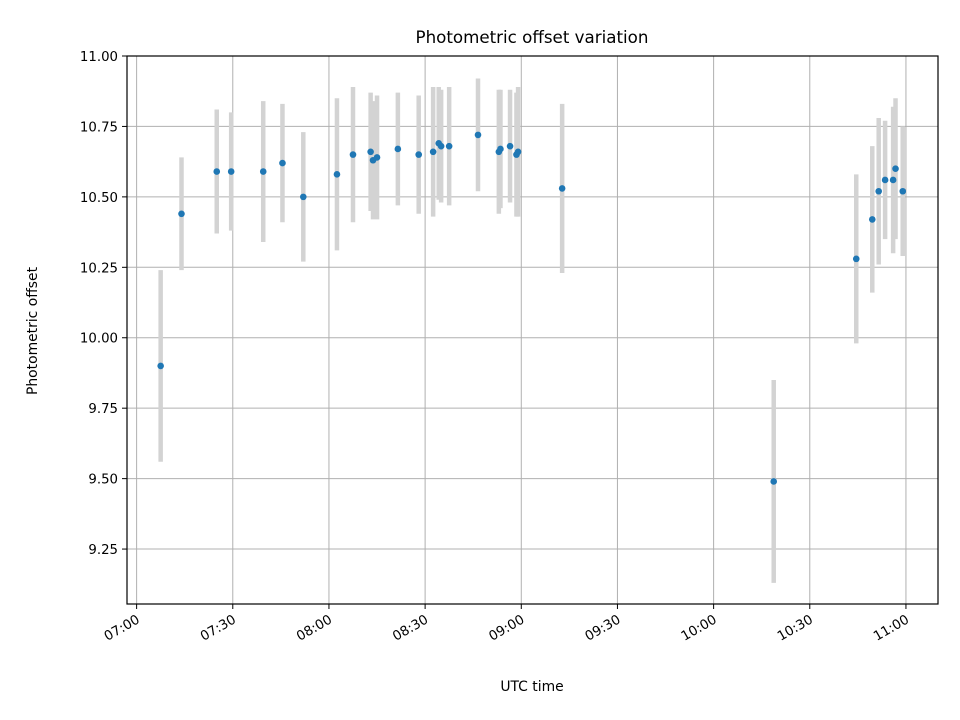  What do you see at coordinates (122, 628) in the screenshot?
I see `x-tick-label: 07:00` at bounding box center [122, 628].